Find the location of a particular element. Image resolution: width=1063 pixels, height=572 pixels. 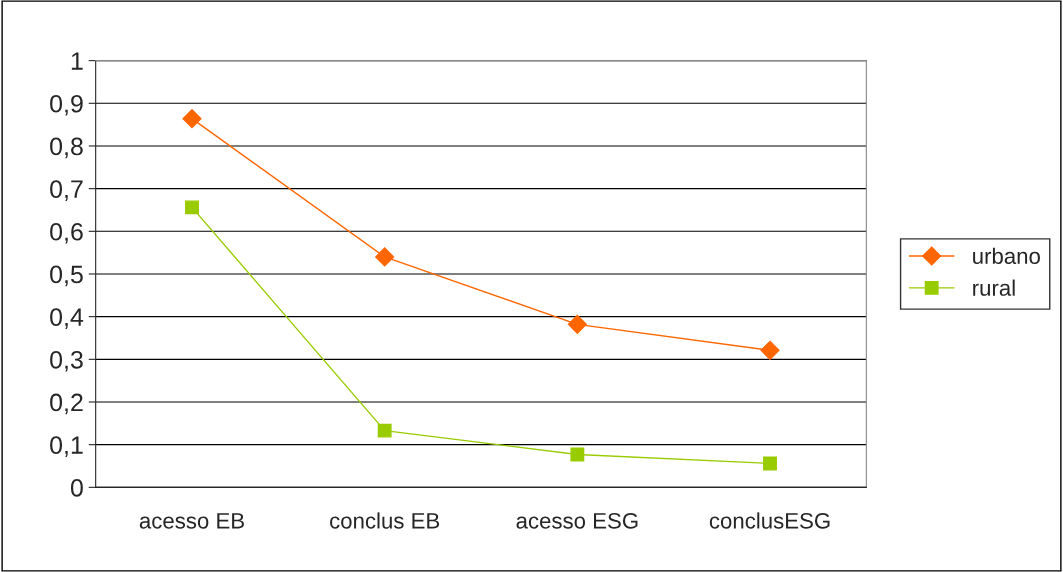

legend-label: urbano is located at coordinates (1006, 256).